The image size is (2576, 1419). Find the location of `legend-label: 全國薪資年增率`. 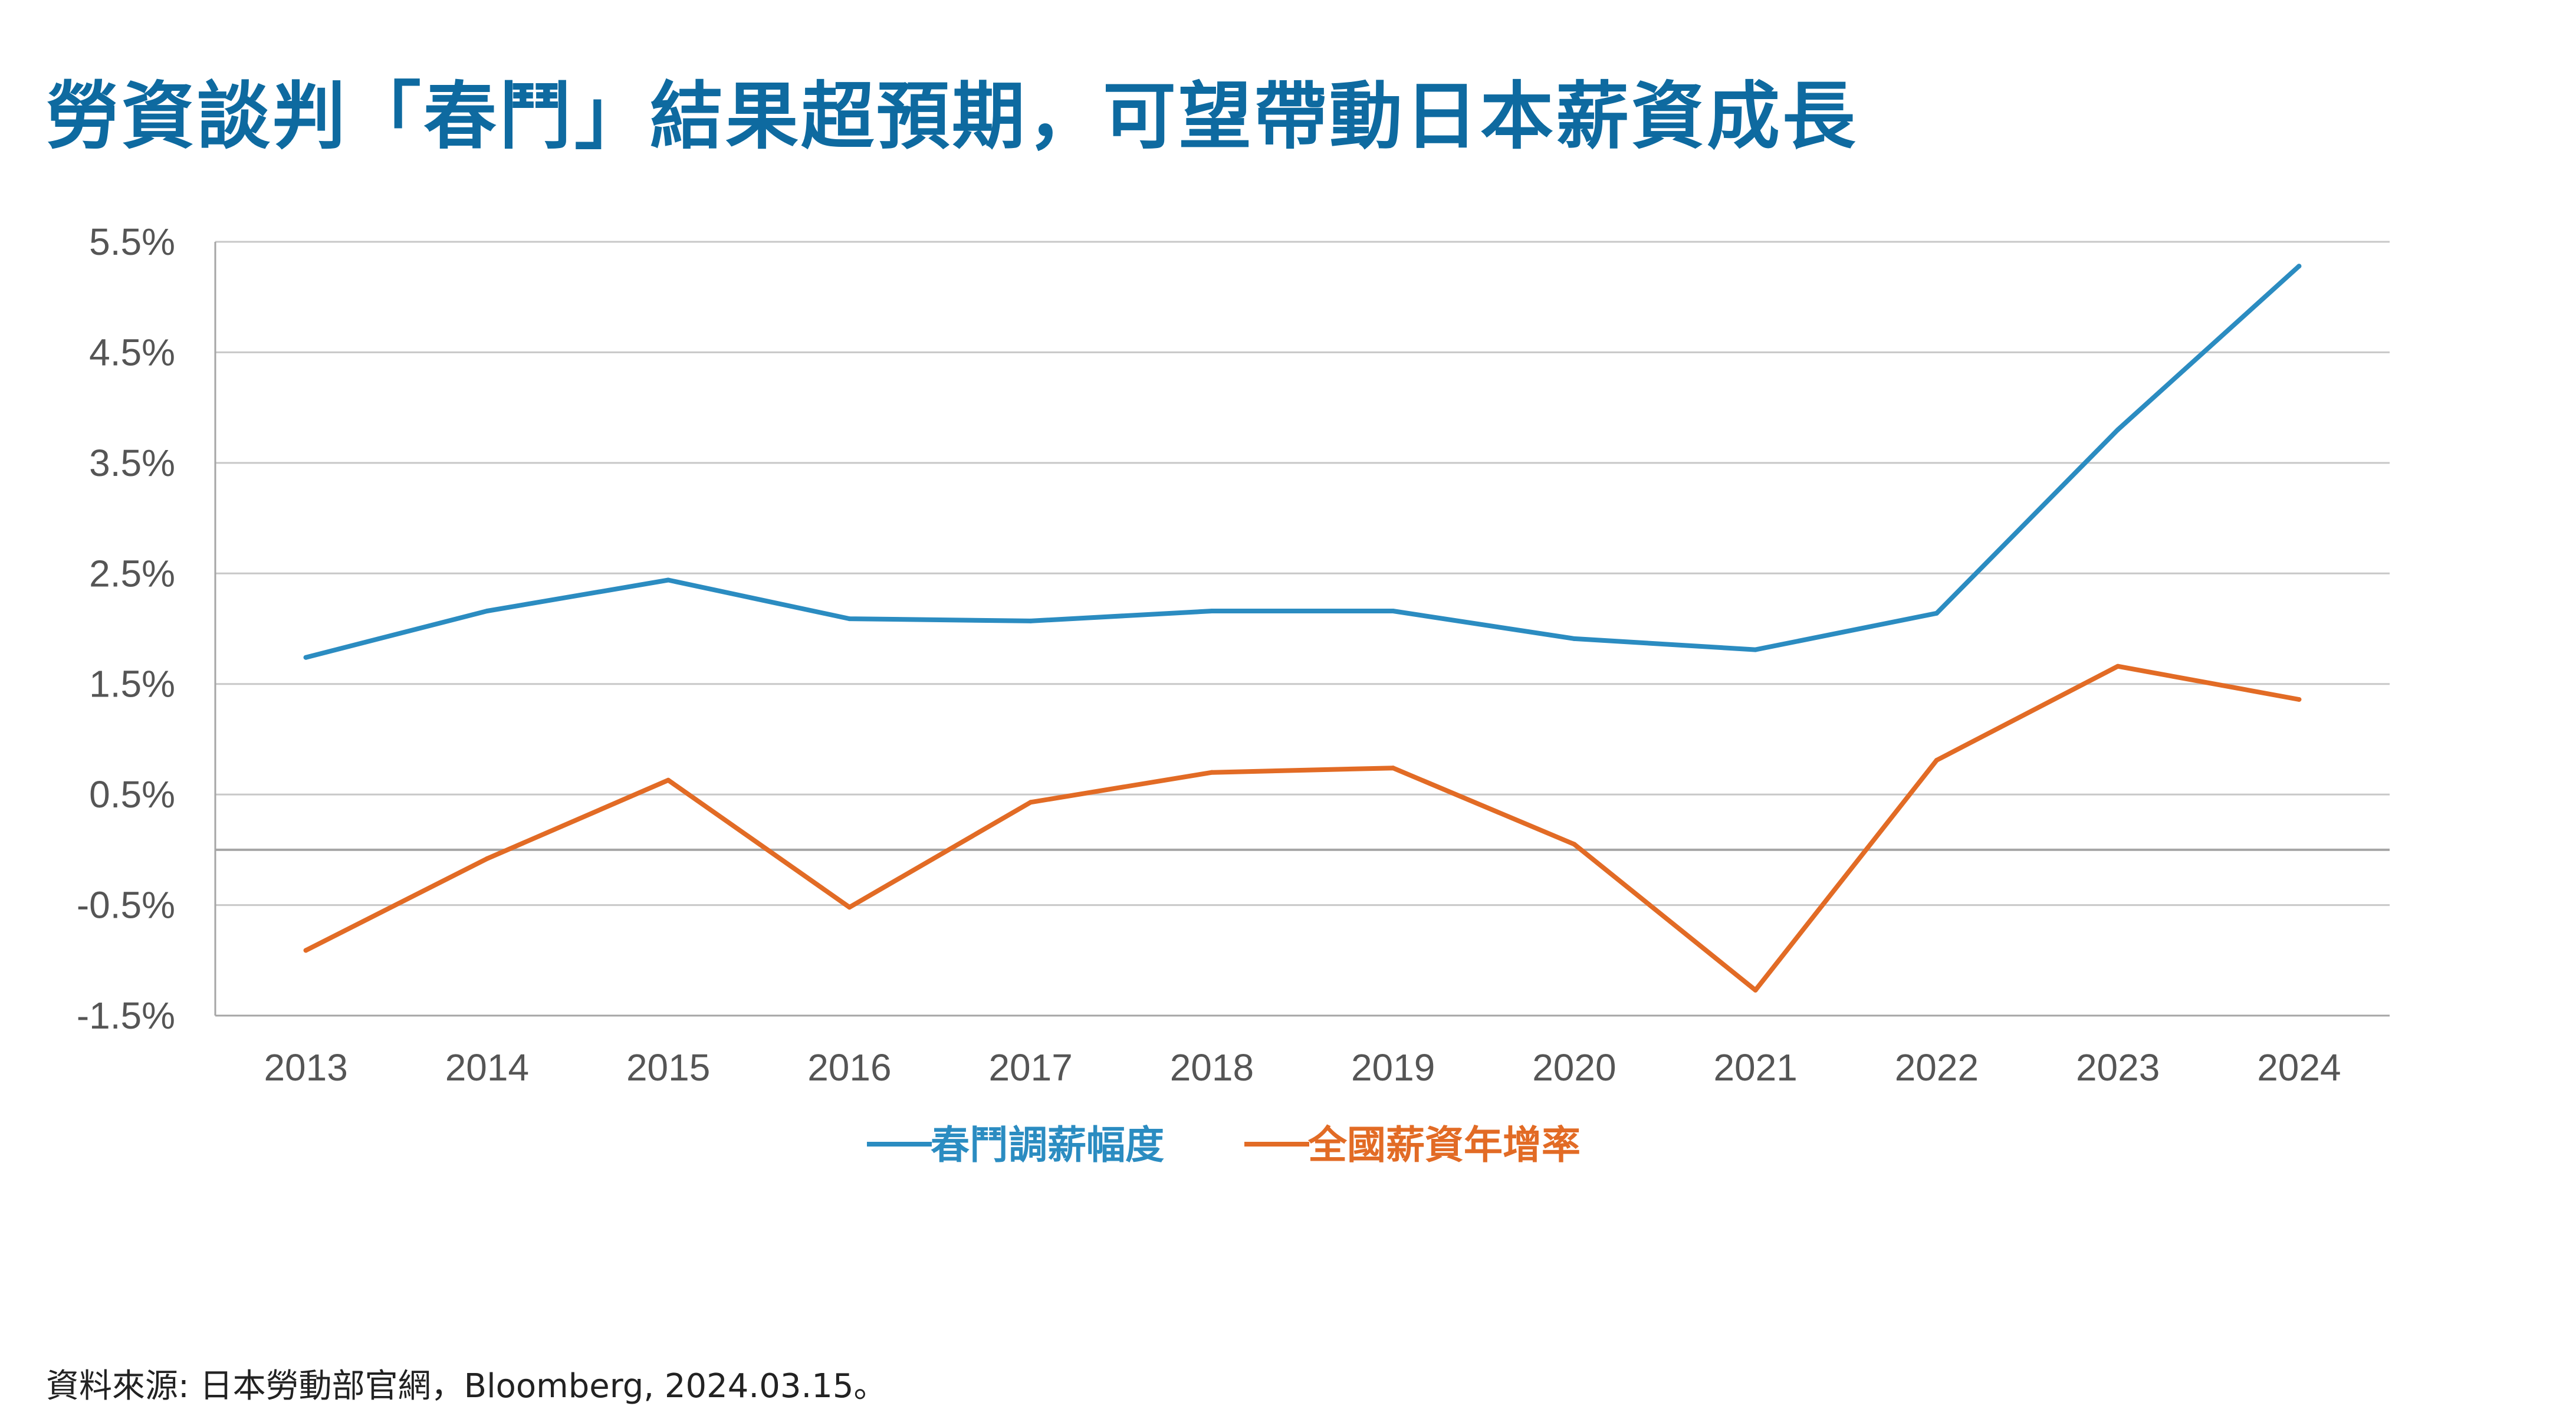

legend-label: 全國薪資年增率 is located at coordinates (1444, 1145).